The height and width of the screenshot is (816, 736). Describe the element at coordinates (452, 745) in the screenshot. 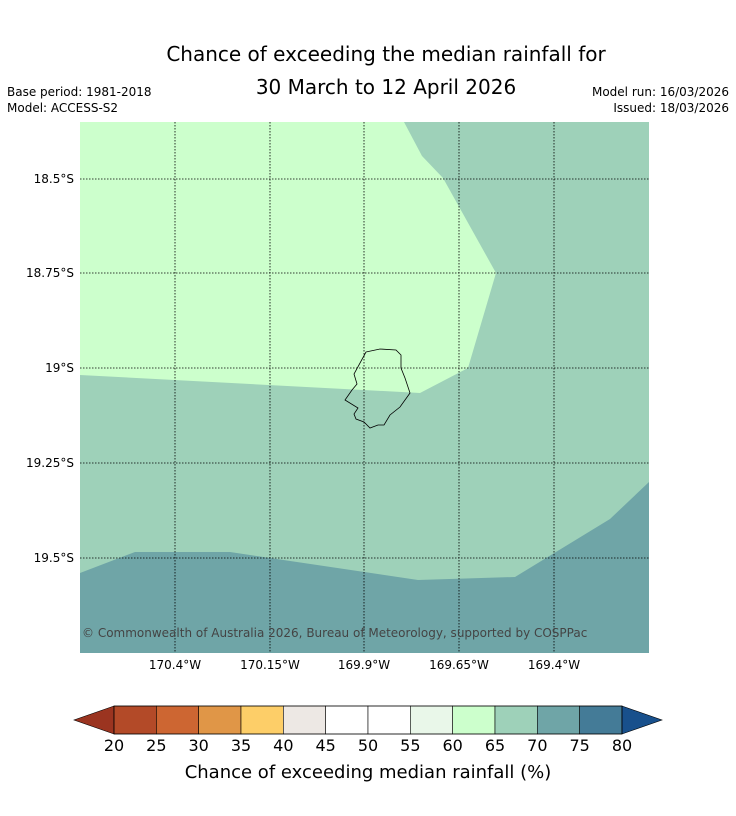

I see `colorbar-tick-label: 60` at that location.